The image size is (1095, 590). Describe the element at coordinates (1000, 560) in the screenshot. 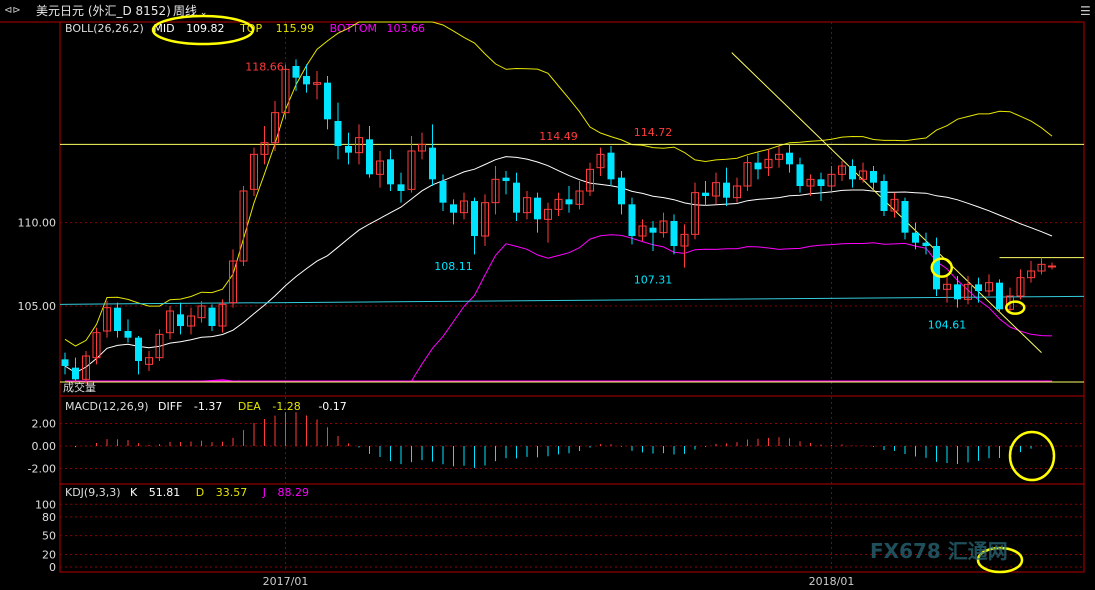

I see `kdj-cross-highlight` at that location.